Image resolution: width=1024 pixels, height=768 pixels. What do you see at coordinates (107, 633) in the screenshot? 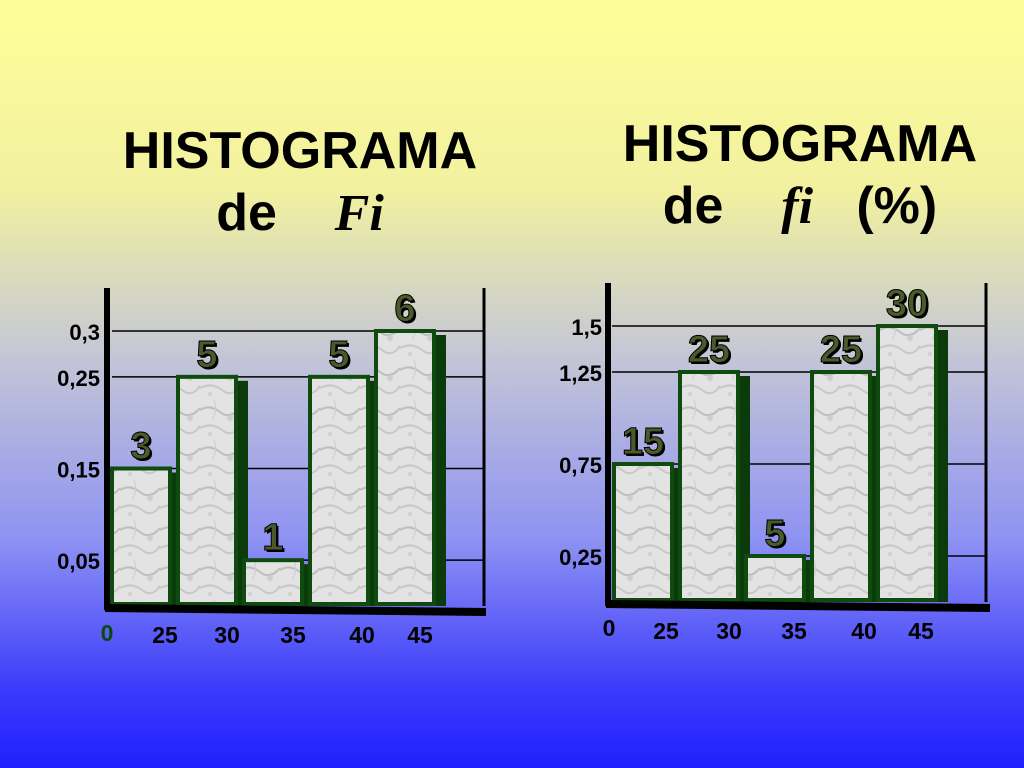
I see `left-origin-label: 0` at bounding box center [107, 633].